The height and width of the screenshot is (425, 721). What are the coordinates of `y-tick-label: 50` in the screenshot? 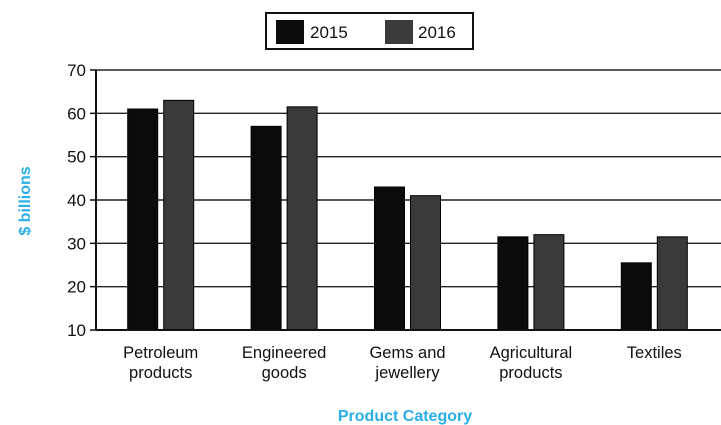 It's located at (76, 157).